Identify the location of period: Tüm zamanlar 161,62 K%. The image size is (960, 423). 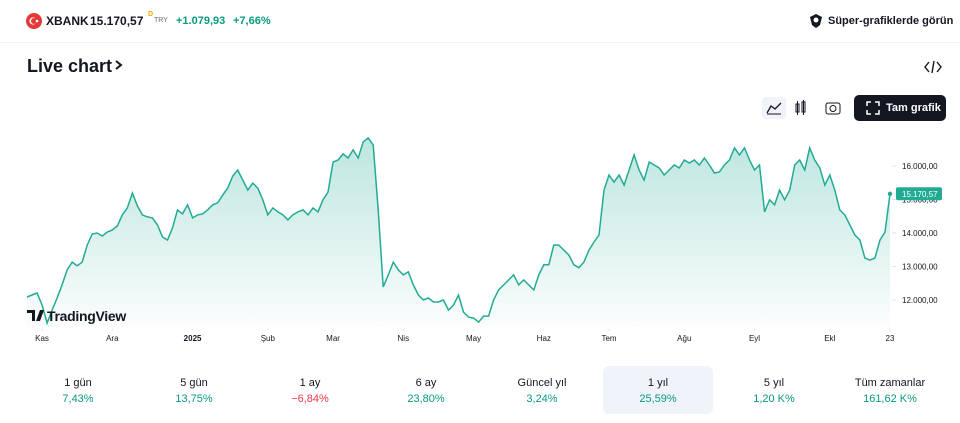
(890, 390).